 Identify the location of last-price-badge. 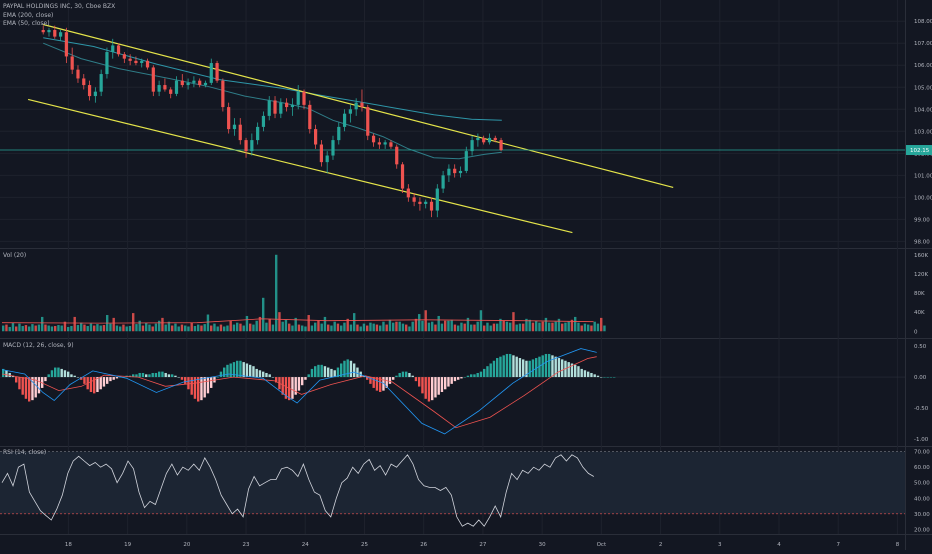
(919, 150).